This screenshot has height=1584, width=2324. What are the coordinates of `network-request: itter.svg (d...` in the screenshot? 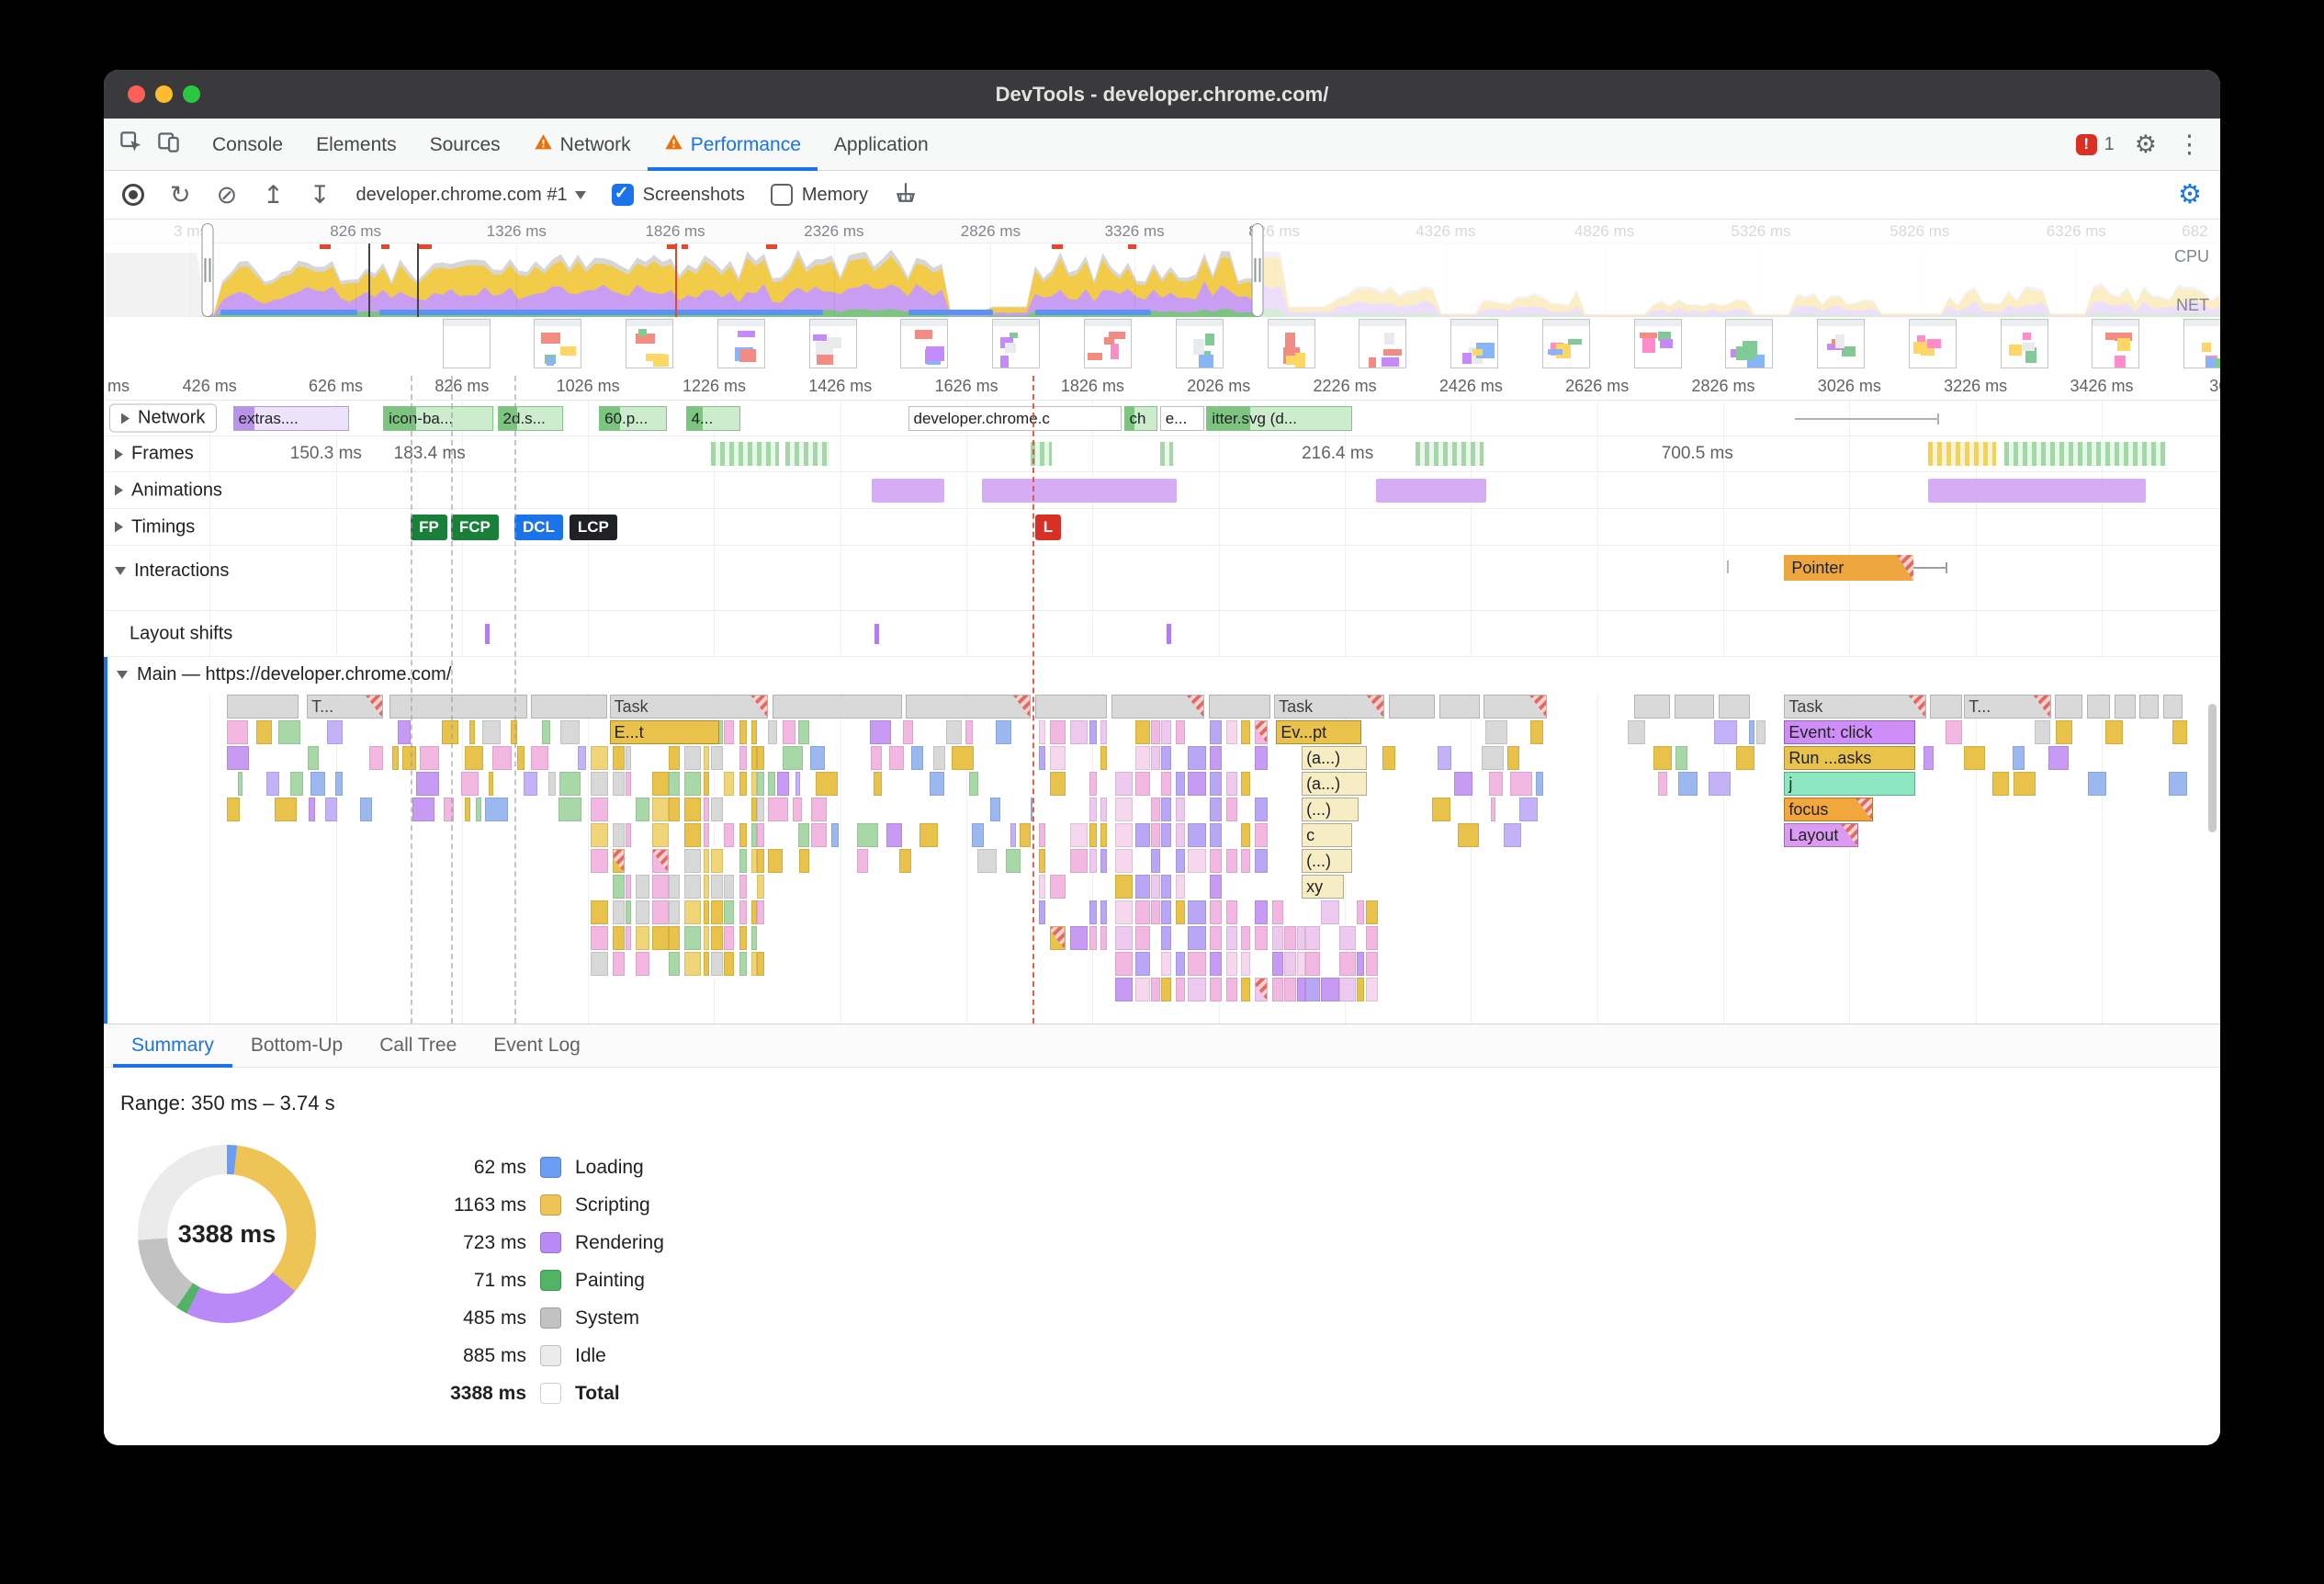 It's located at (1279, 418).